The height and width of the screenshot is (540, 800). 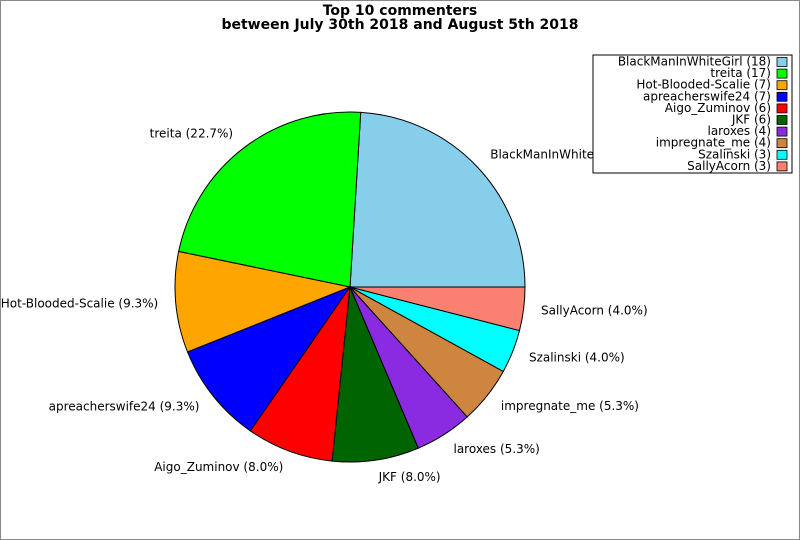 What do you see at coordinates (191, 134) in the screenshot?
I see `slice-label: treita (22.7%)` at bounding box center [191, 134].